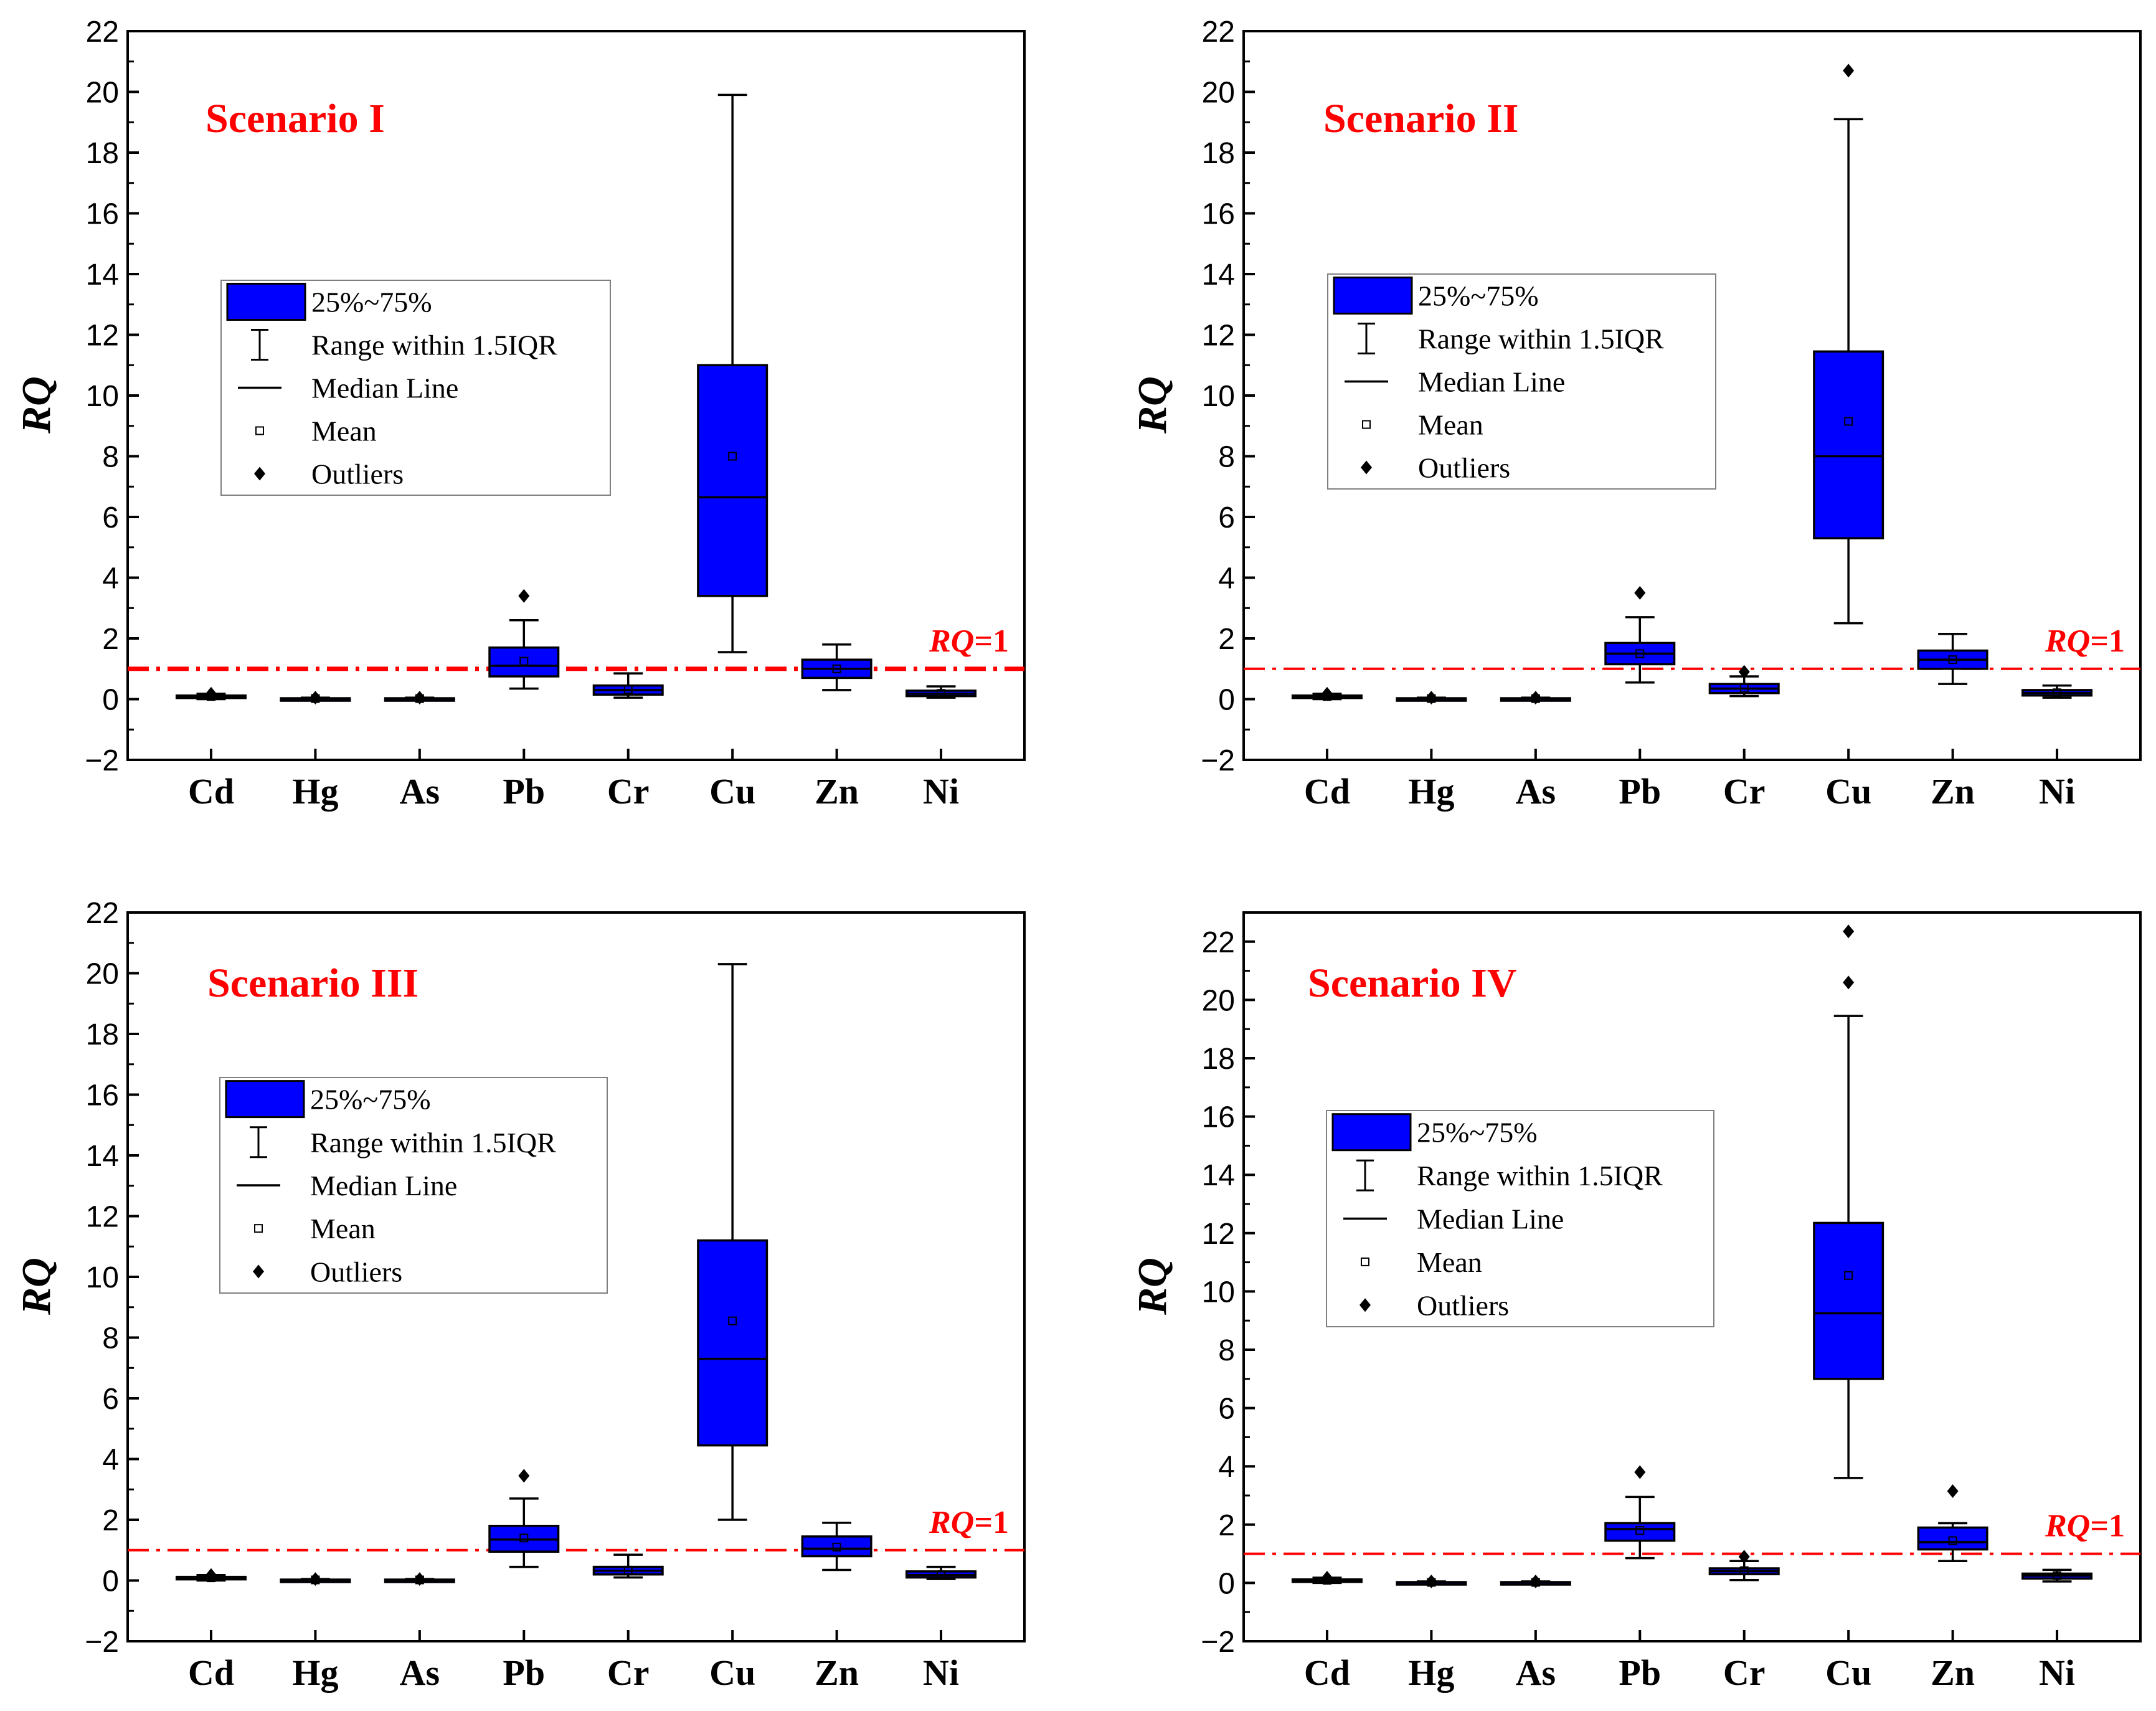 The height and width of the screenshot is (1711, 2156). Describe the element at coordinates (1745, 1672) in the screenshot. I see `x-category-label: Cr` at that location.